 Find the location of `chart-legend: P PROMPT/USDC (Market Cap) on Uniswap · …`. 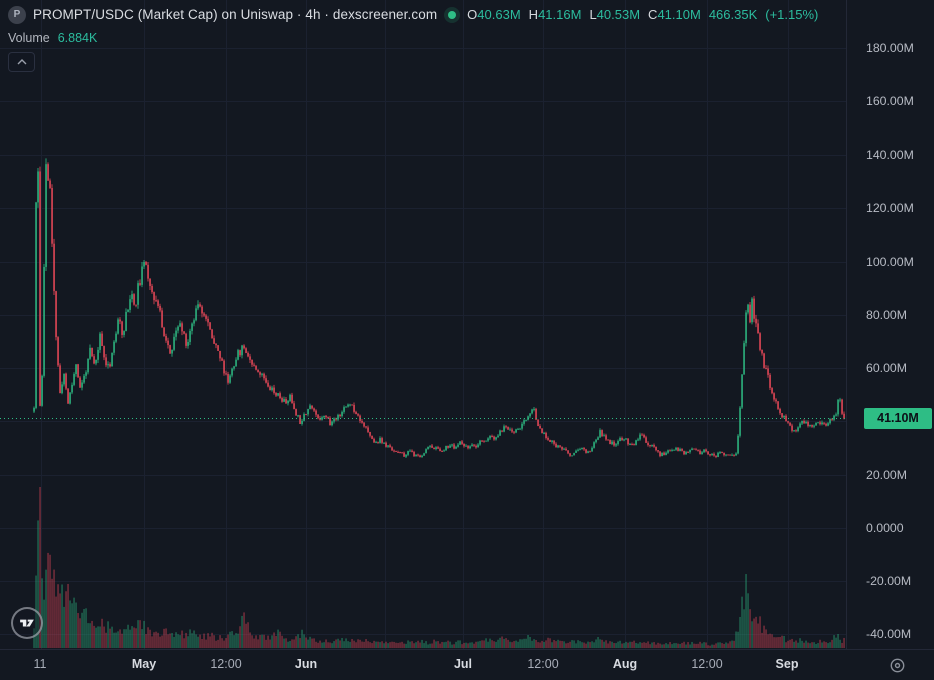

chart-legend: P PROMPT/USDC (Market Cap) on Uniswap · … is located at coordinates (413, 38).